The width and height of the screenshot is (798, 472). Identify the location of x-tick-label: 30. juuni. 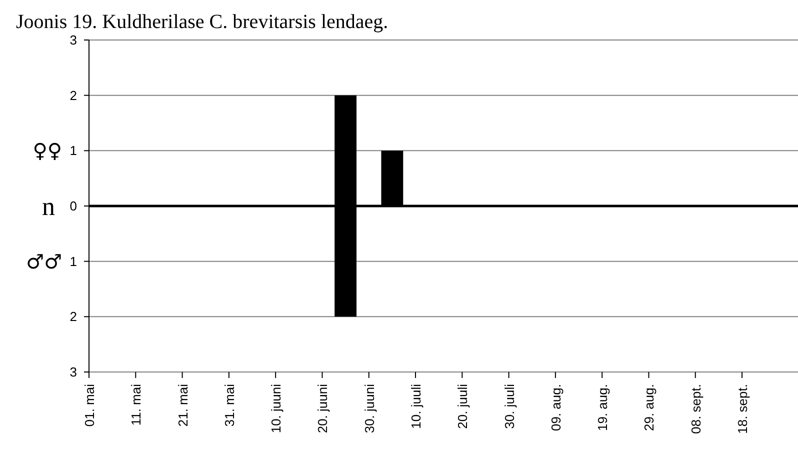
(369, 409).